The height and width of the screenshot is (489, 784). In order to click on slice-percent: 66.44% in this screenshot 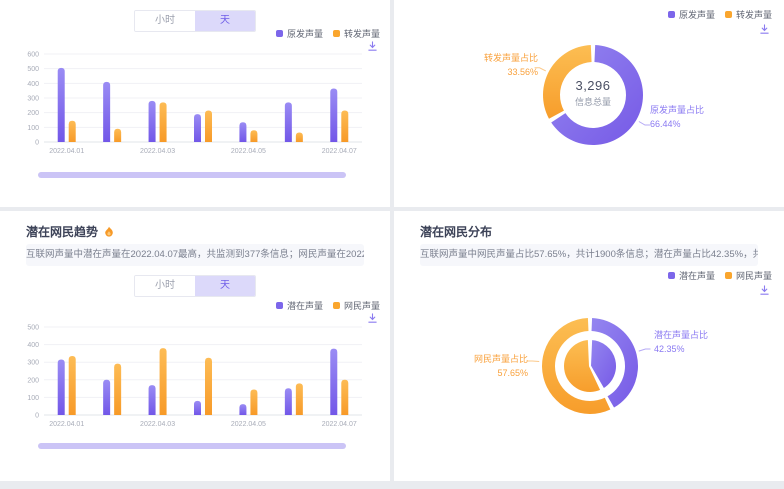, I will do `click(665, 123)`.